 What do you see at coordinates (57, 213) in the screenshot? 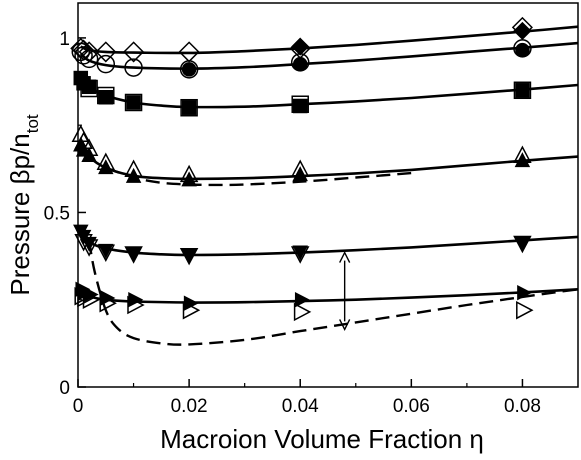
I see `y-tick-label: 0.5` at bounding box center [57, 213].